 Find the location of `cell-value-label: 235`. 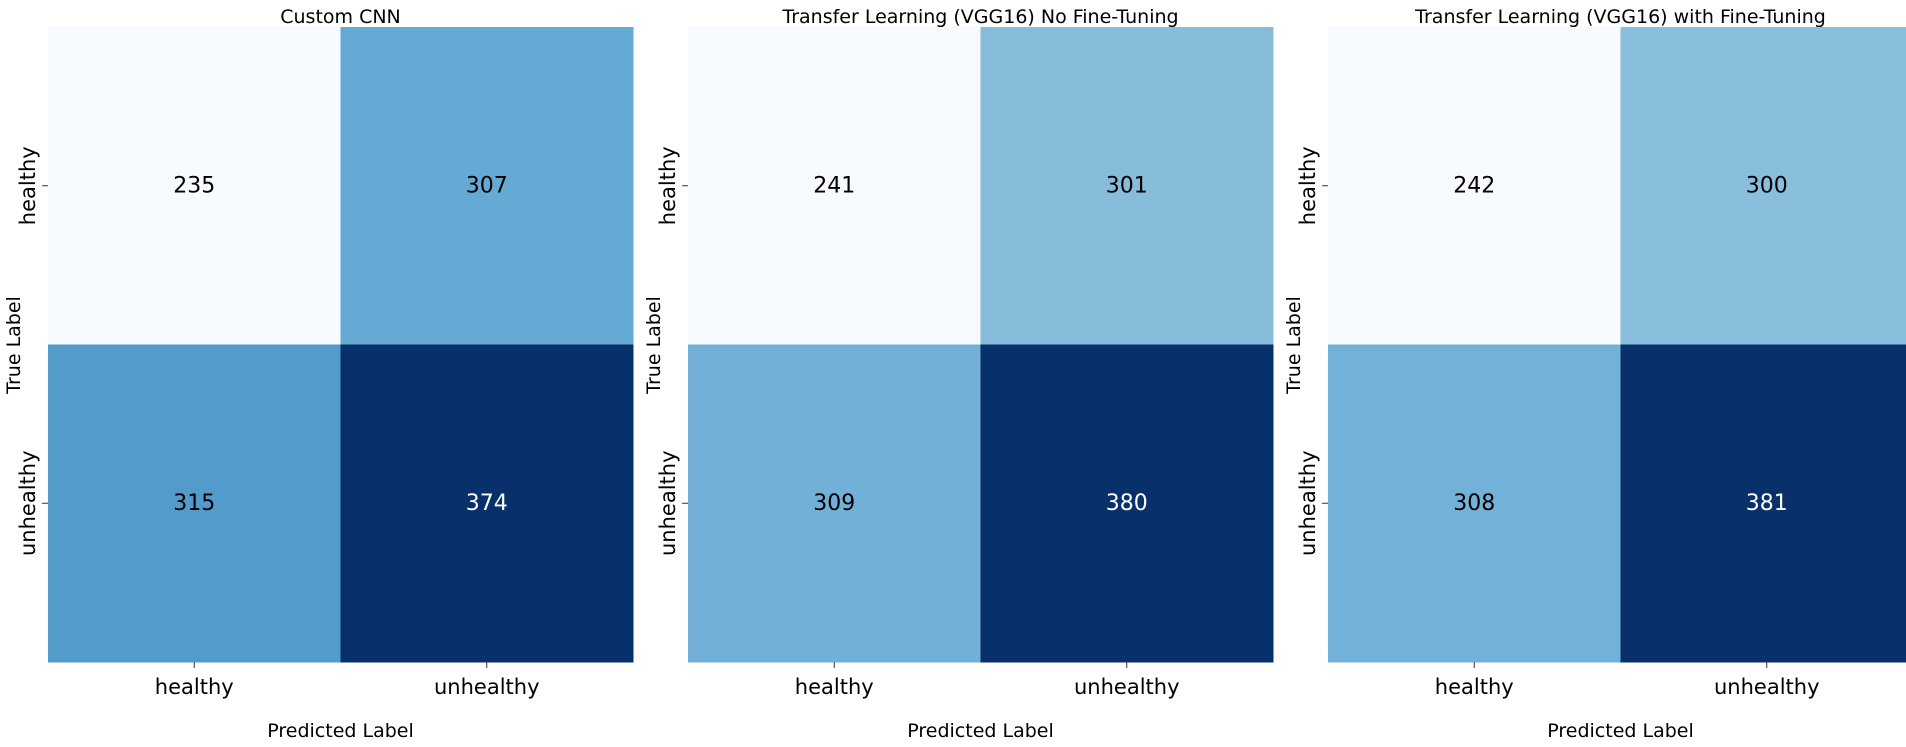

cell-value-label: 235 is located at coordinates (194, 185).